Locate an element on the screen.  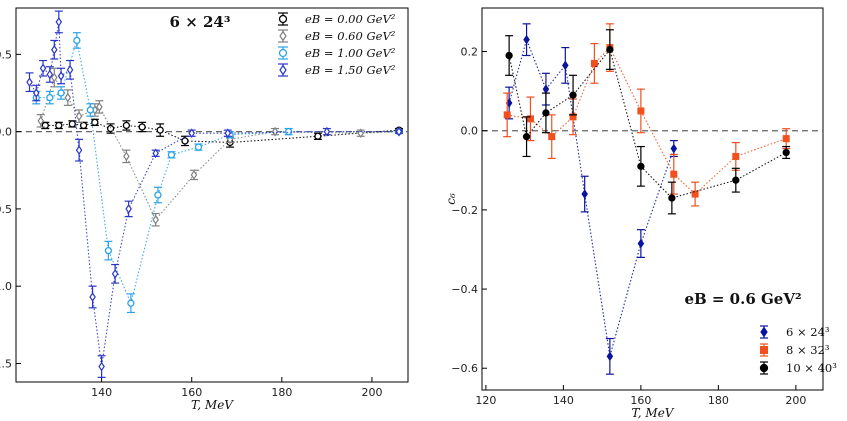
y-tick-label: 0.2 is located at coordinates (470, 52).